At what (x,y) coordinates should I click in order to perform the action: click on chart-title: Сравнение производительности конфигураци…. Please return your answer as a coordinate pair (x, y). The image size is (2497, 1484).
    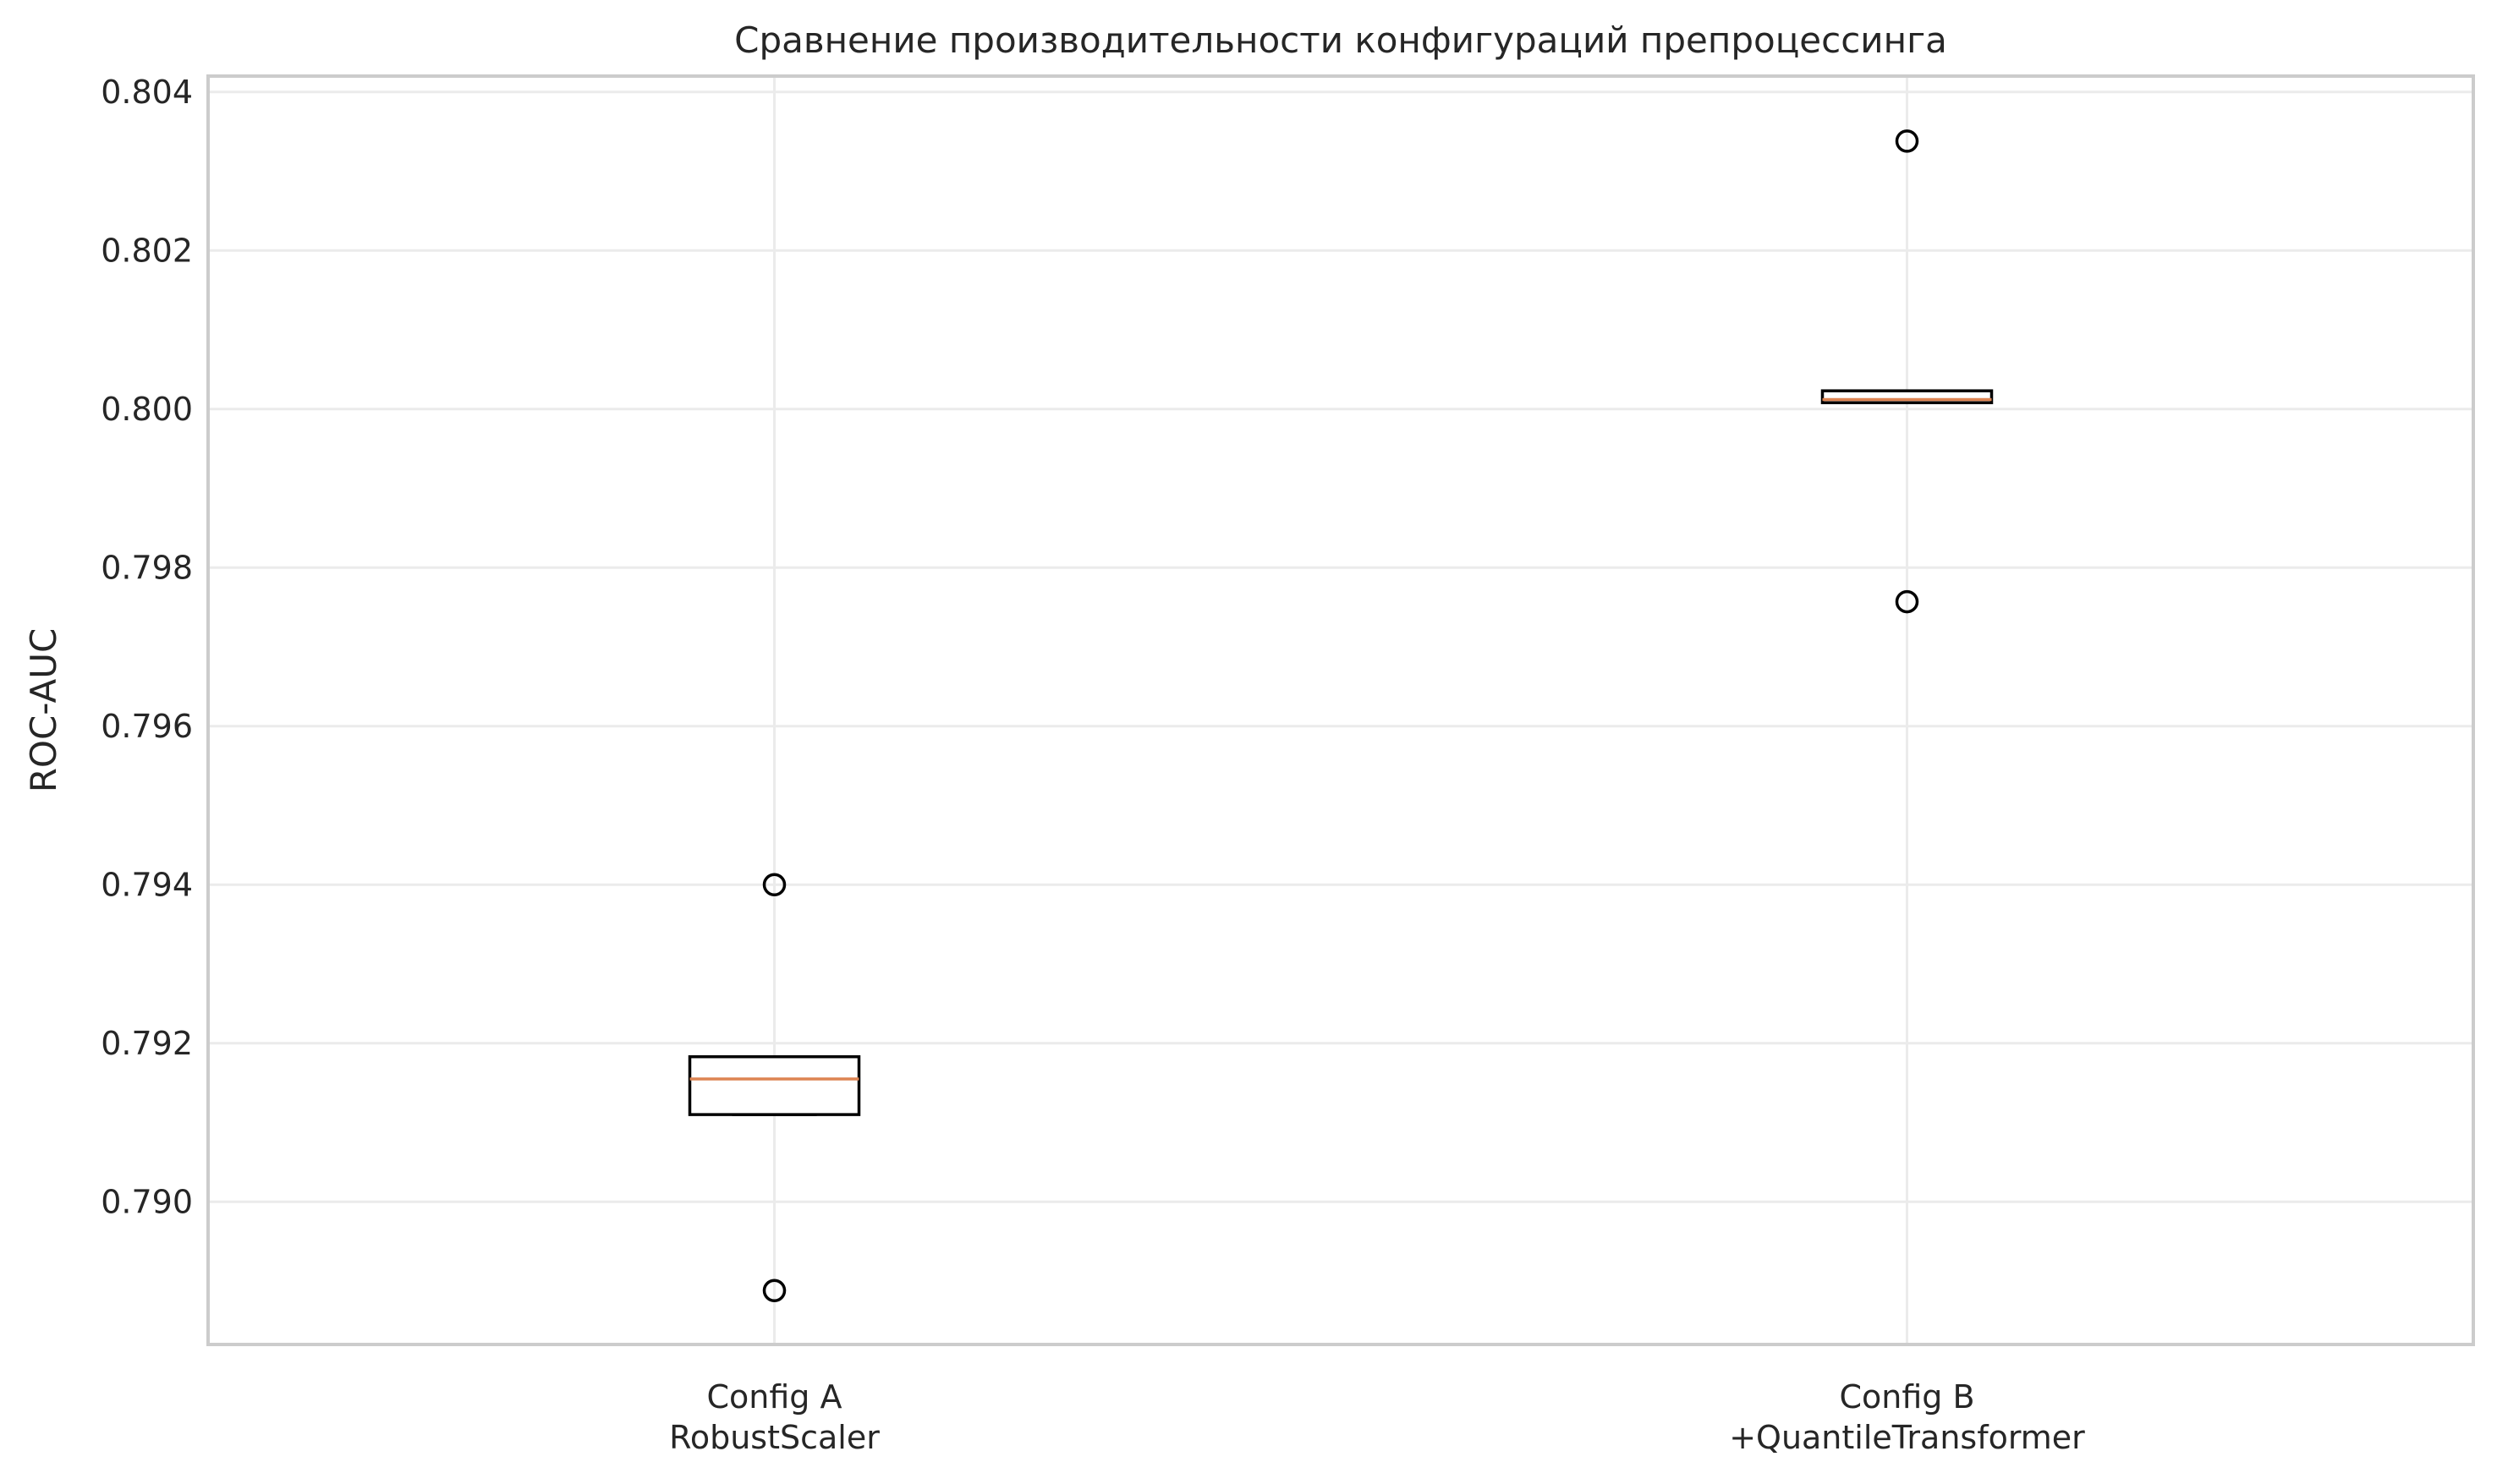
    Looking at the image, I should click on (1340, 40).